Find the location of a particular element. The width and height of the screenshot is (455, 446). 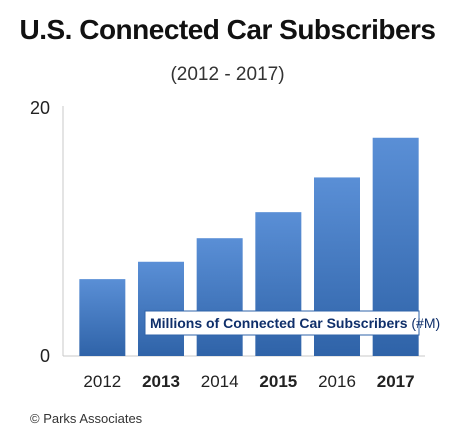

legend-main-text: Millions of Connected Car Subscribers is located at coordinates (279, 323).